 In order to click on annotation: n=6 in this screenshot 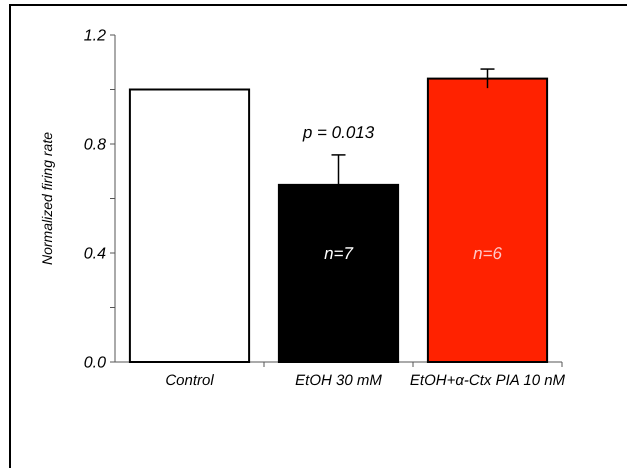, I will do `click(487, 253)`.